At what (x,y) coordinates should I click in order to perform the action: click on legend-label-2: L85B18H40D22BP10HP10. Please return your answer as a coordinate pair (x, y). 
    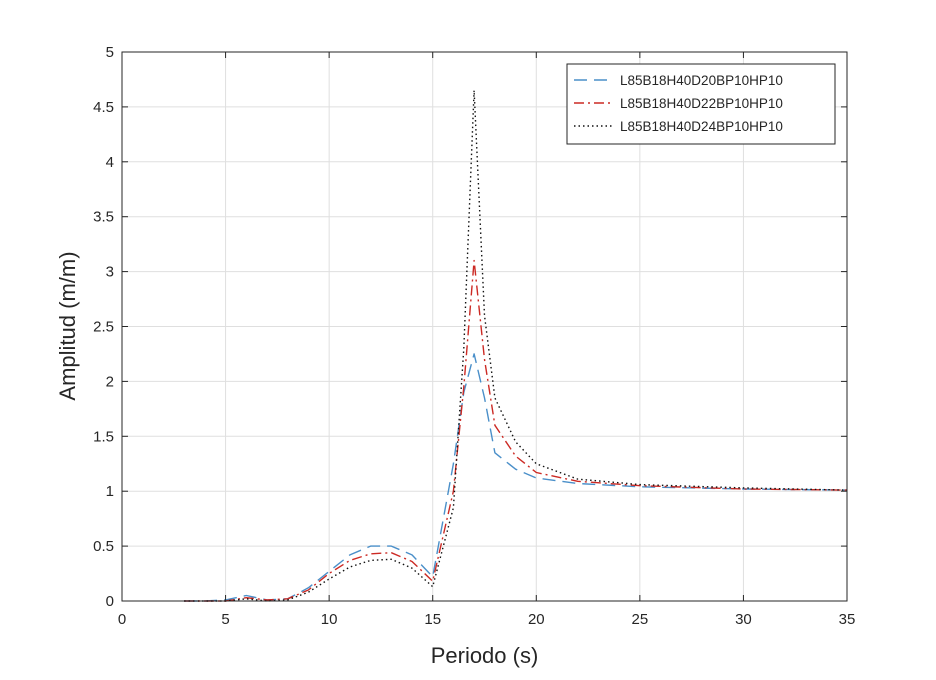
    Looking at the image, I should click on (701, 103).